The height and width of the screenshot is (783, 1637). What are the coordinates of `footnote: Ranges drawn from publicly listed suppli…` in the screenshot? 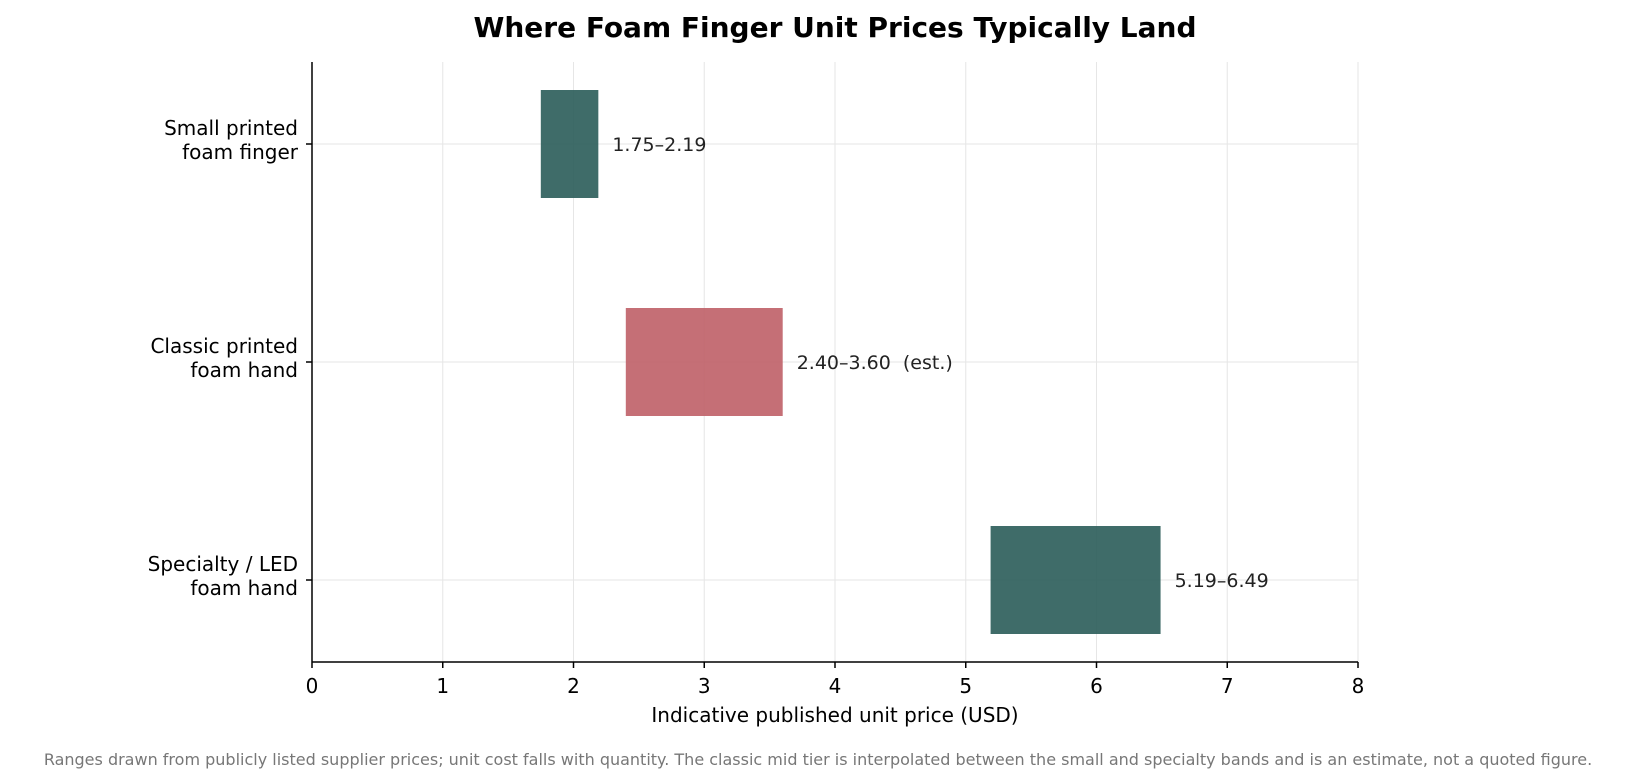 It's located at (818, 759).